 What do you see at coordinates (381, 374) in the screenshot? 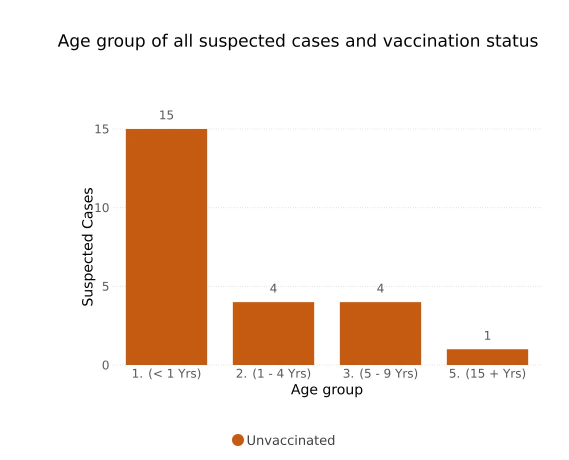
I see `x-tick-label: 3. (5 - 9 Yrs)` at bounding box center [381, 374].